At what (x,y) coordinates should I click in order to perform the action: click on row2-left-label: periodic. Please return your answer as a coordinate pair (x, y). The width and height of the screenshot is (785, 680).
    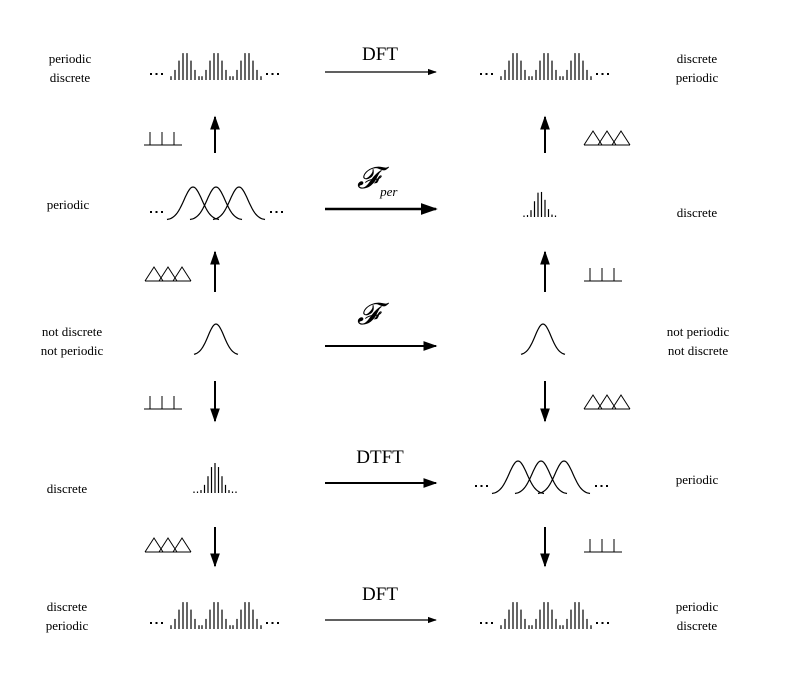
    Looking at the image, I should click on (68, 204).